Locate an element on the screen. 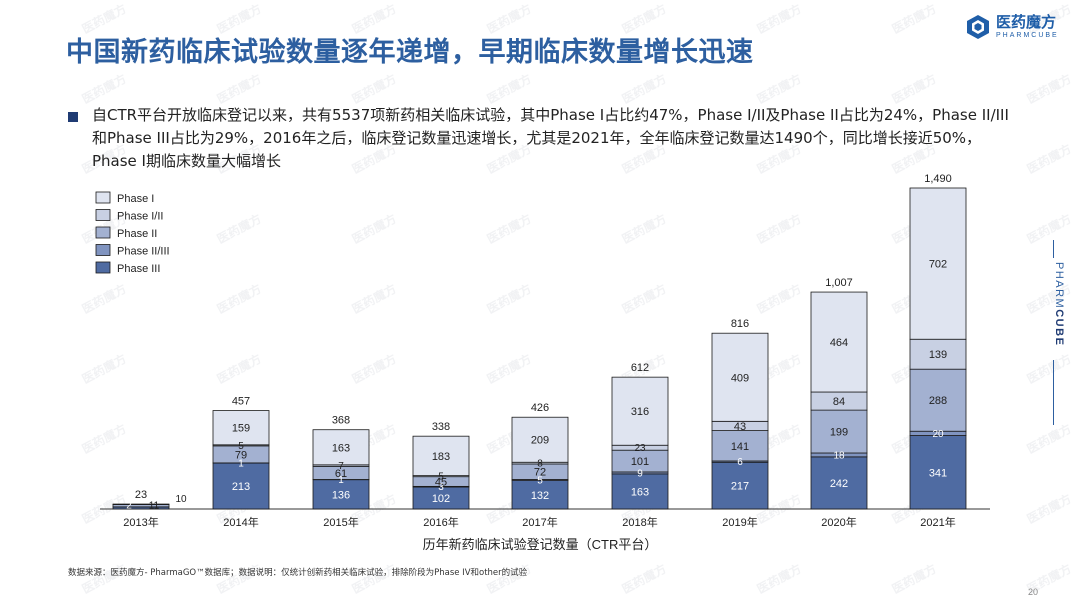  x-tick-label: 2020年 is located at coordinates (838, 522).